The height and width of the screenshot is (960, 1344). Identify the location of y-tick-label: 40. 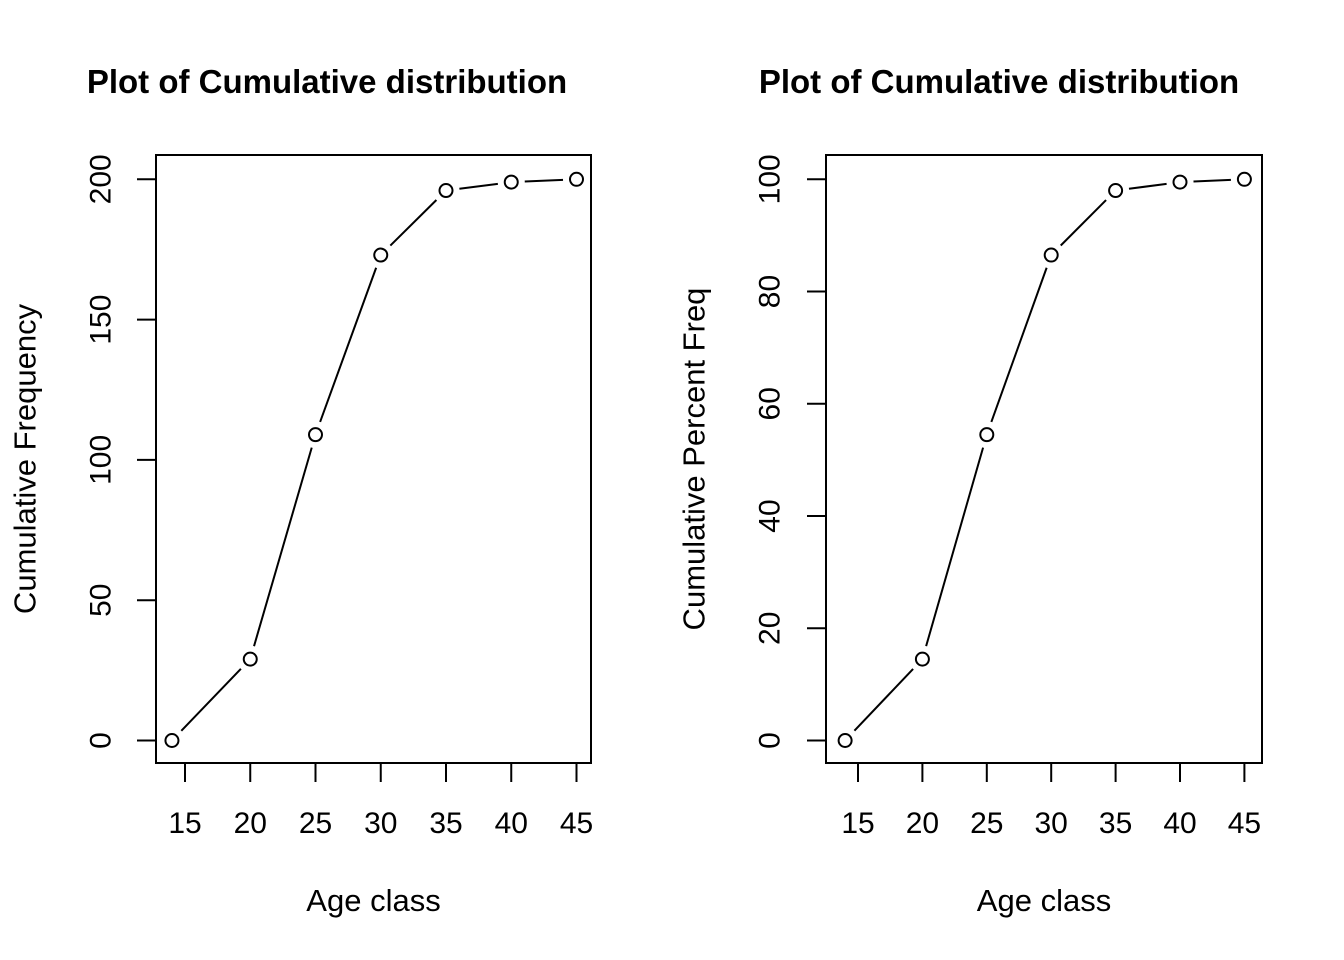
(770, 515).